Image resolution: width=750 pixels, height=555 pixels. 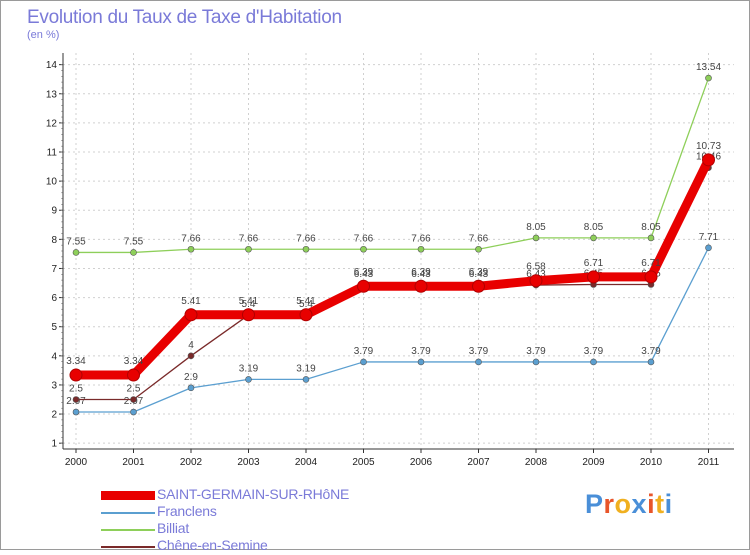 What do you see at coordinates (54, 385) in the screenshot?
I see `y-tick-label: 3` at bounding box center [54, 385].